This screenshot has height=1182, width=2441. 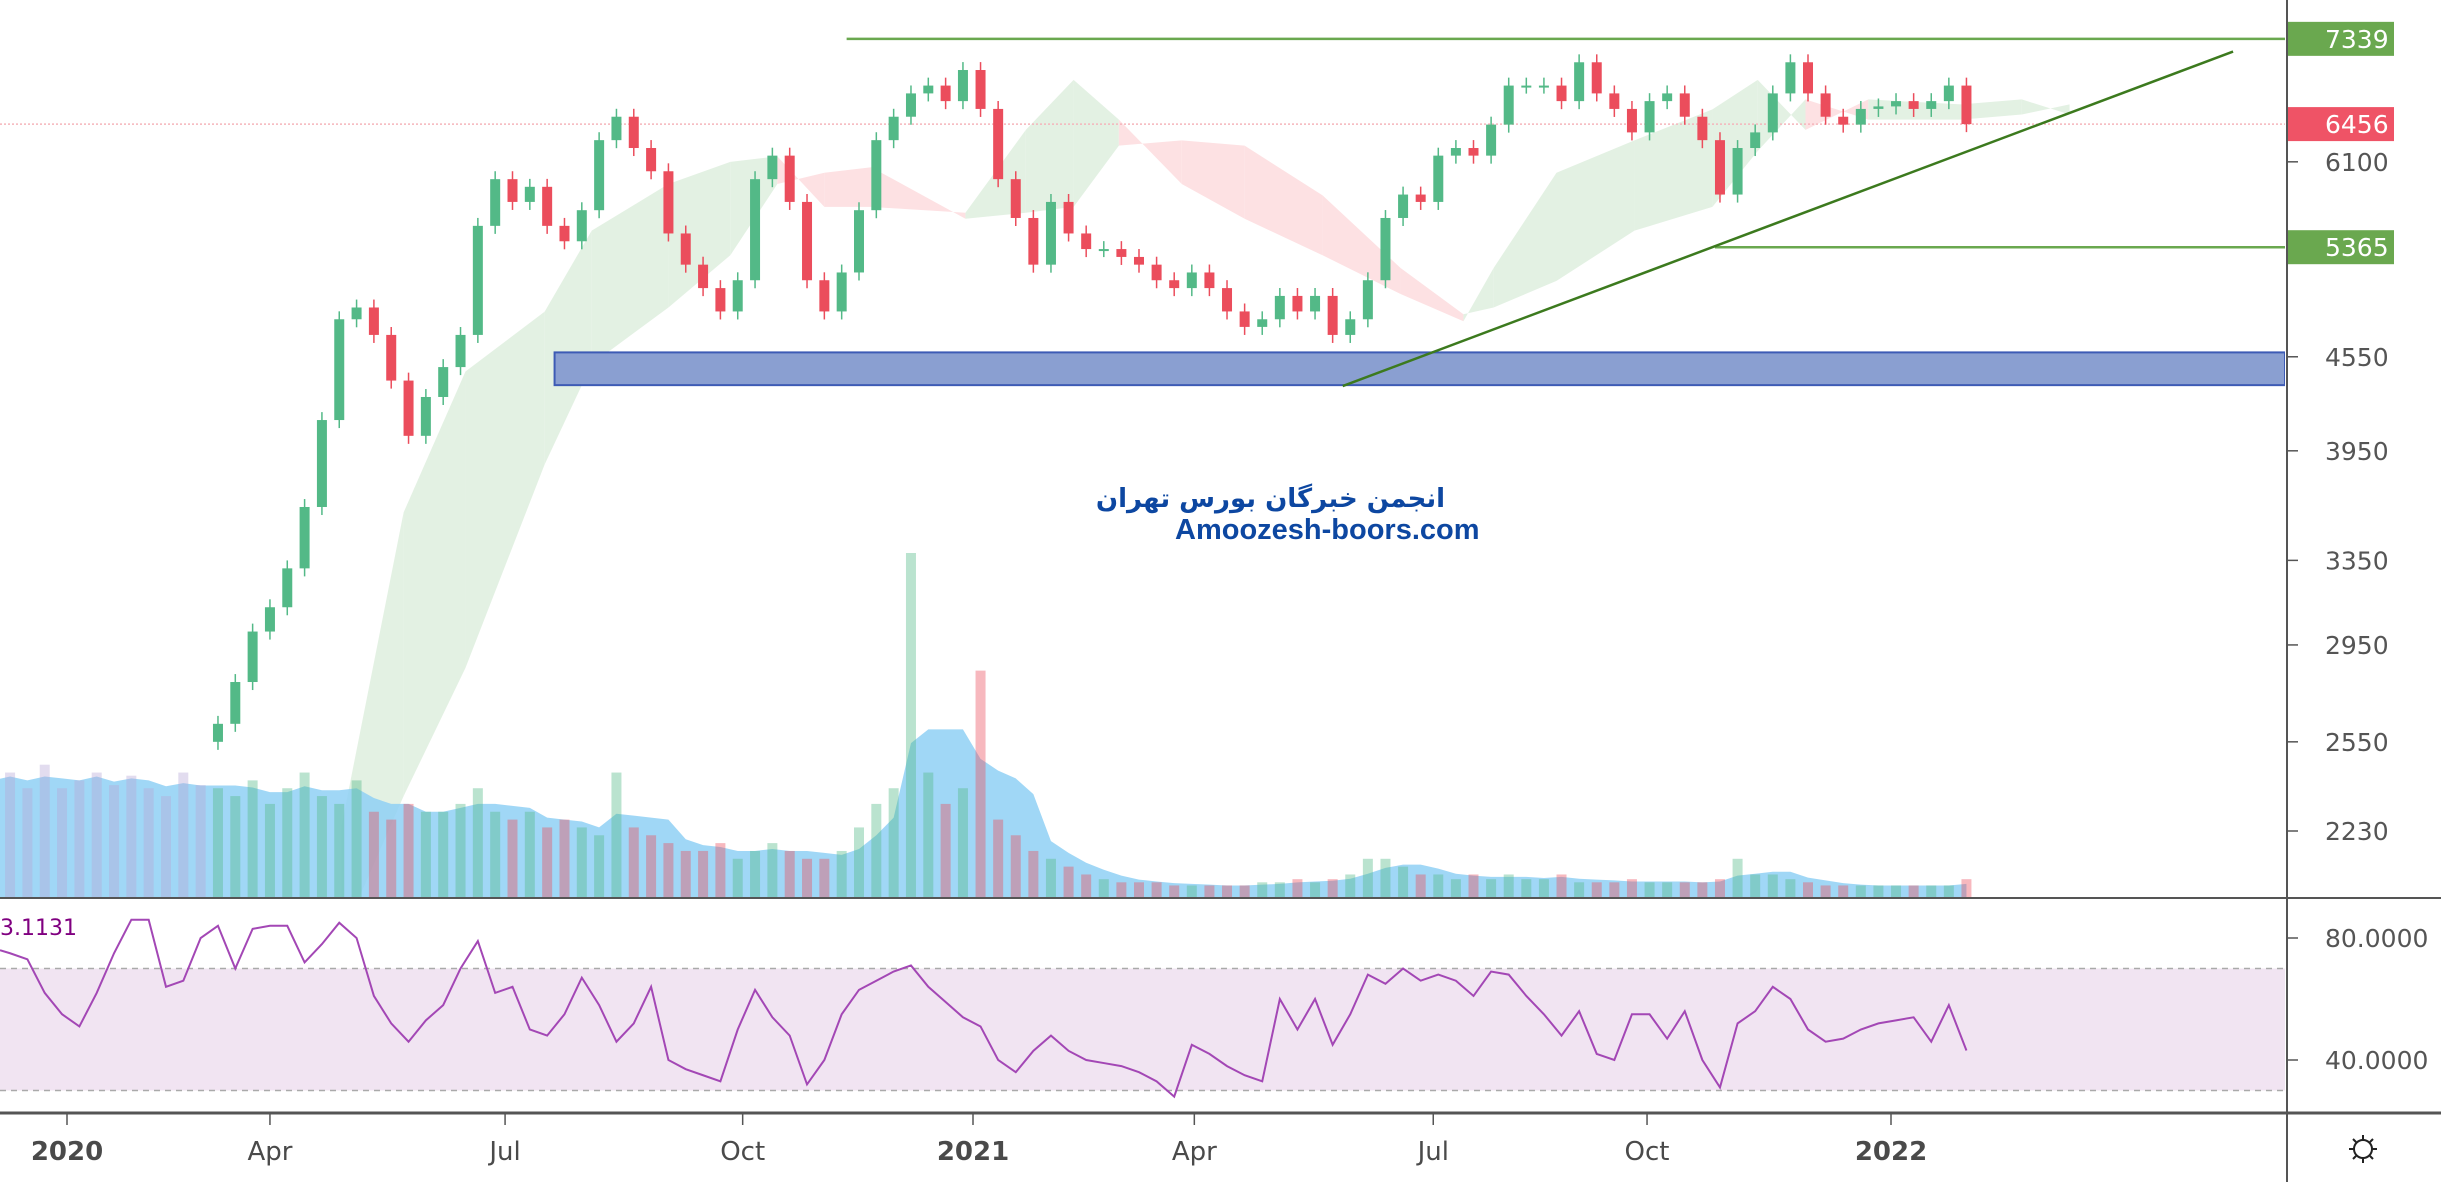 I want to click on gear-icon, so click(x=2363, y=1149).